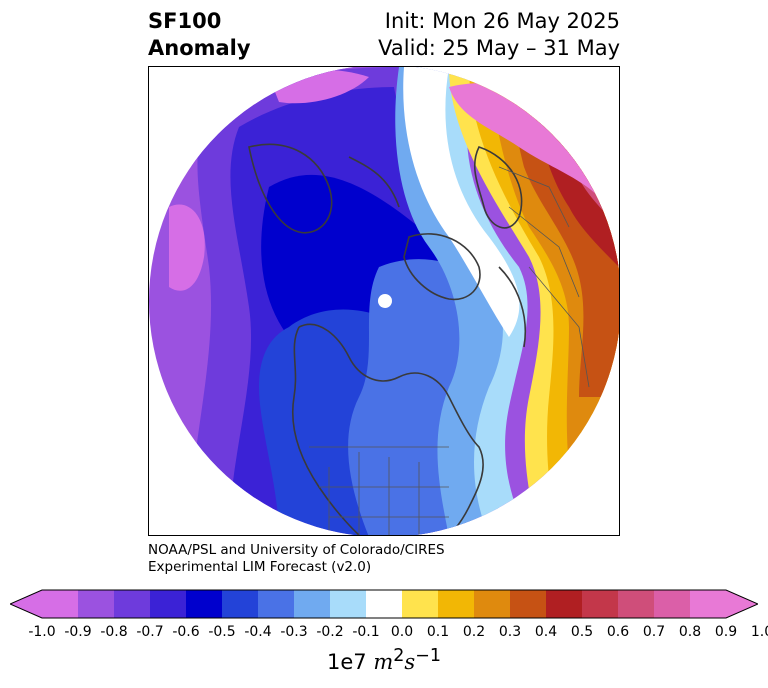  I want to click on colorbar-tick-label: -0.7, so click(150, 632).